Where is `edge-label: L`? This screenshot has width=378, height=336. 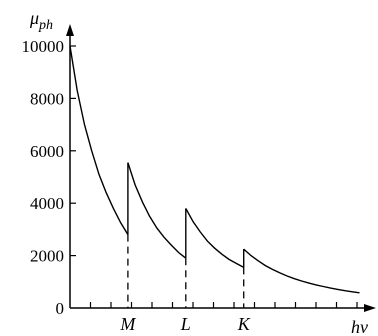
edge-label: L is located at coordinates (185, 324).